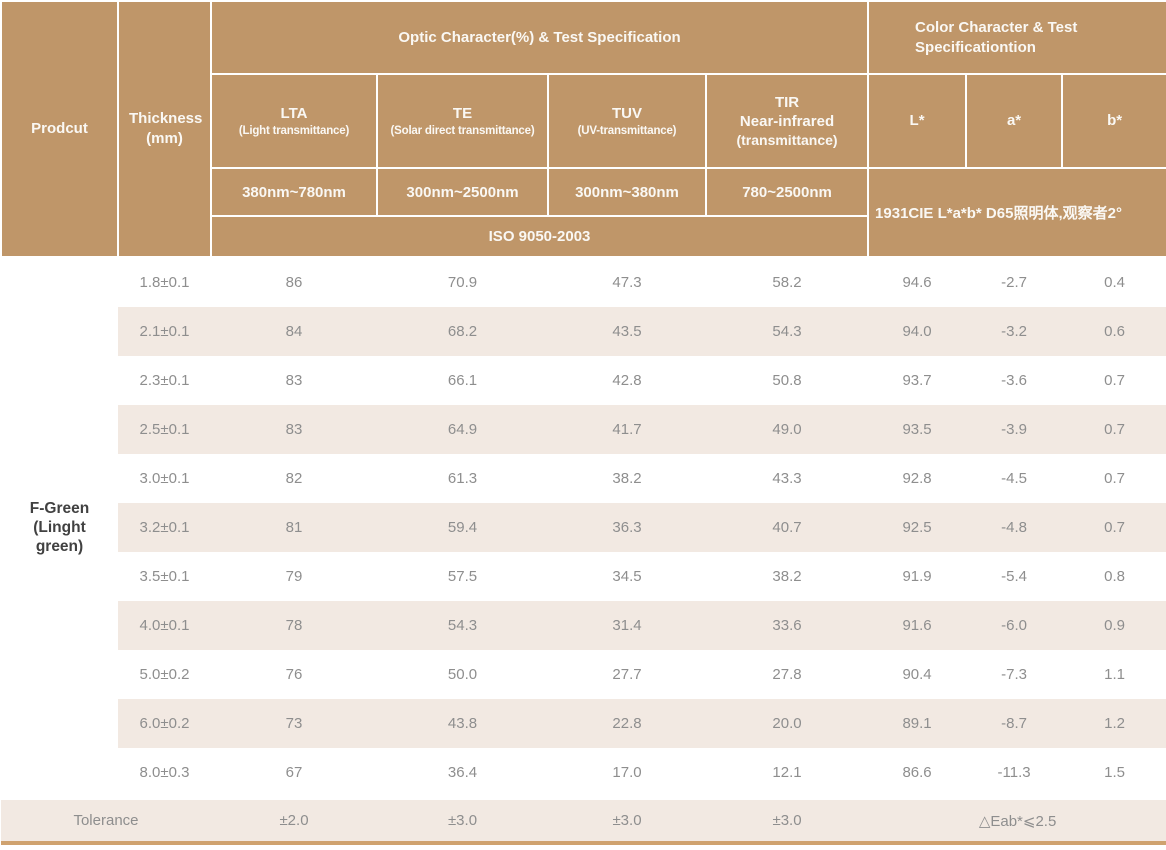 This screenshot has height=850, width=1166. I want to click on data-cell: 1.1, so click(1114, 674).